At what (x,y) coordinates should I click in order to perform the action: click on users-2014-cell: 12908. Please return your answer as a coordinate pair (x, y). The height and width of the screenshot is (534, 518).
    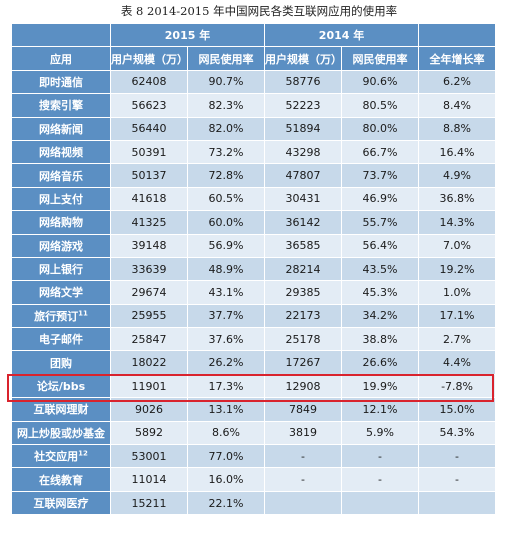
    Looking at the image, I should click on (303, 386).